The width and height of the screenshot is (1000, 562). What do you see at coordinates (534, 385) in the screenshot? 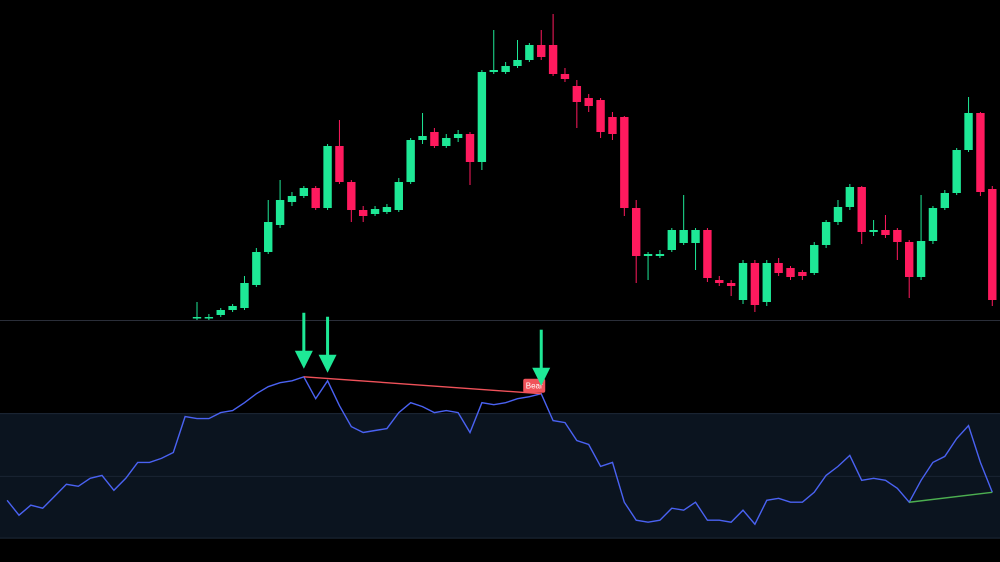
I see `divergence-label: Bear` at bounding box center [534, 385].